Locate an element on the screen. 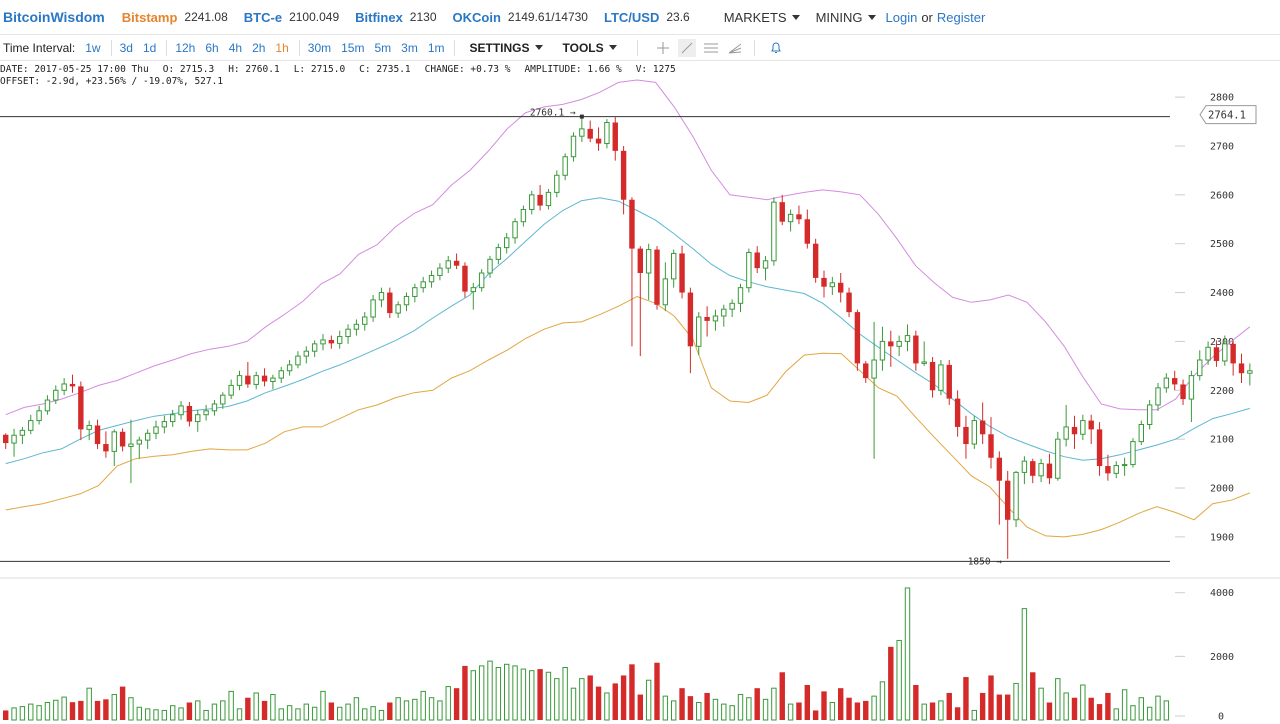  exchange-name: Bitstamp is located at coordinates (149, 17).